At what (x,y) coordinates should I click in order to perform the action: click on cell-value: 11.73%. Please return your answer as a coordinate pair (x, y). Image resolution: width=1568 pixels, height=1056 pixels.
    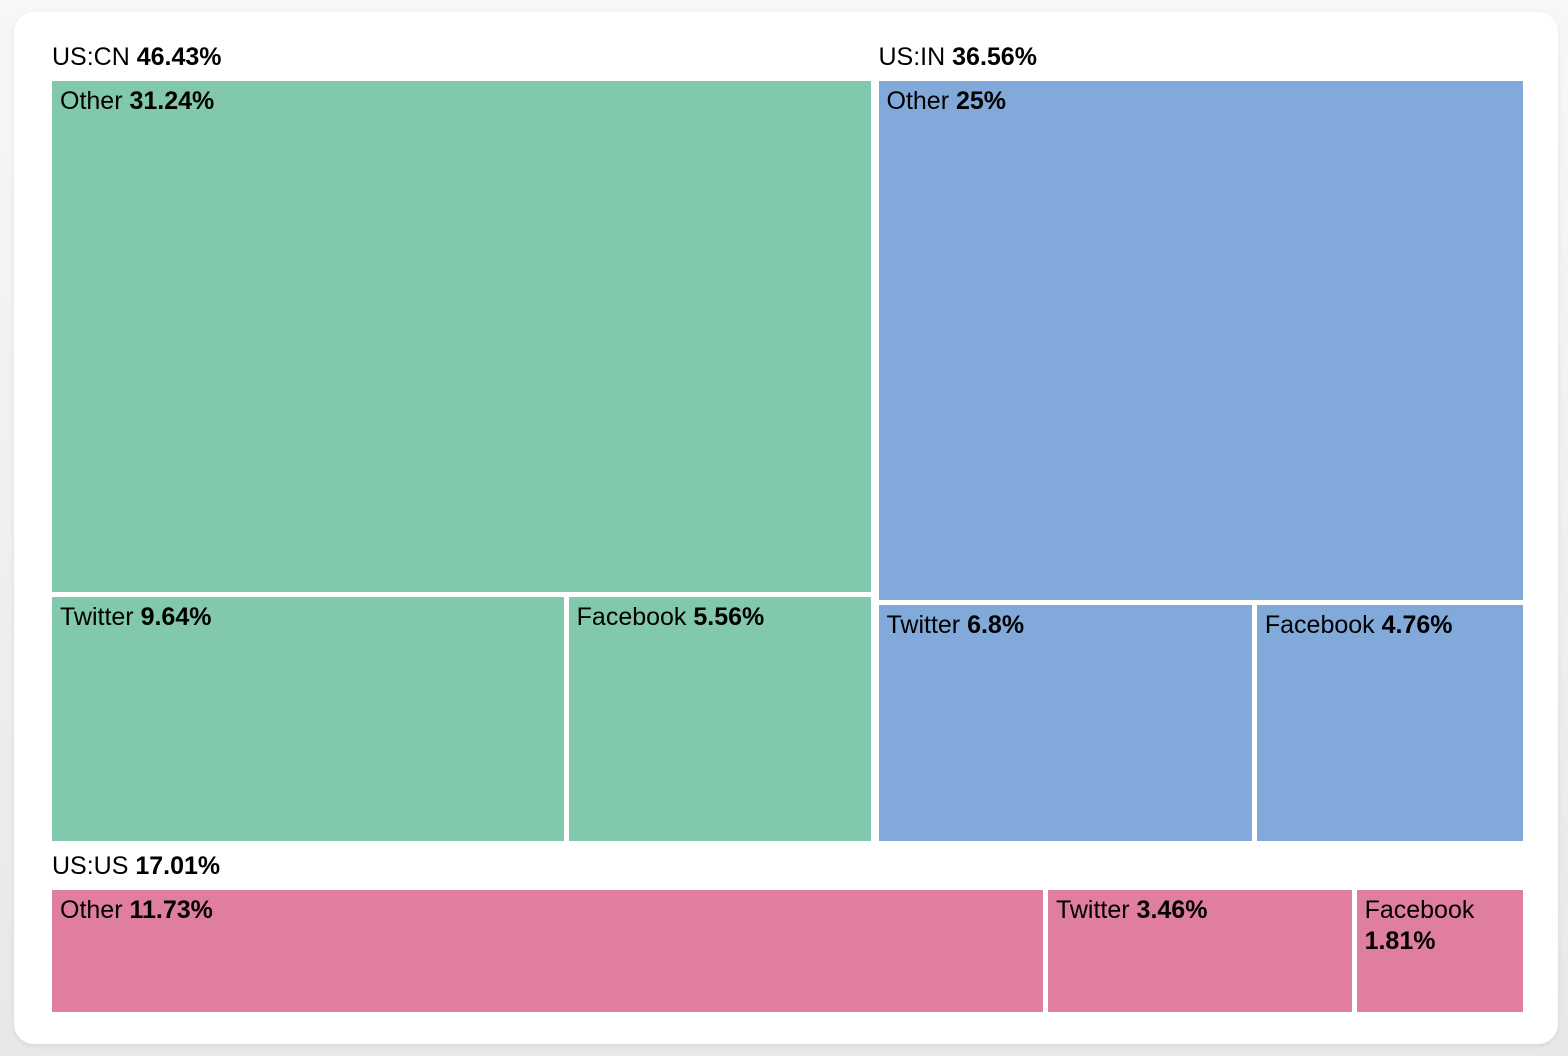
    Looking at the image, I should click on (171, 910).